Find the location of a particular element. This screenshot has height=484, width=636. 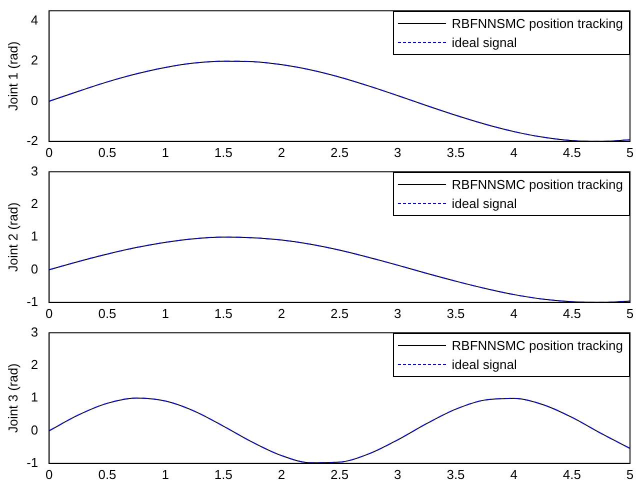

y-axis-title: Joint 1 (rad) is located at coordinates (12, 76).